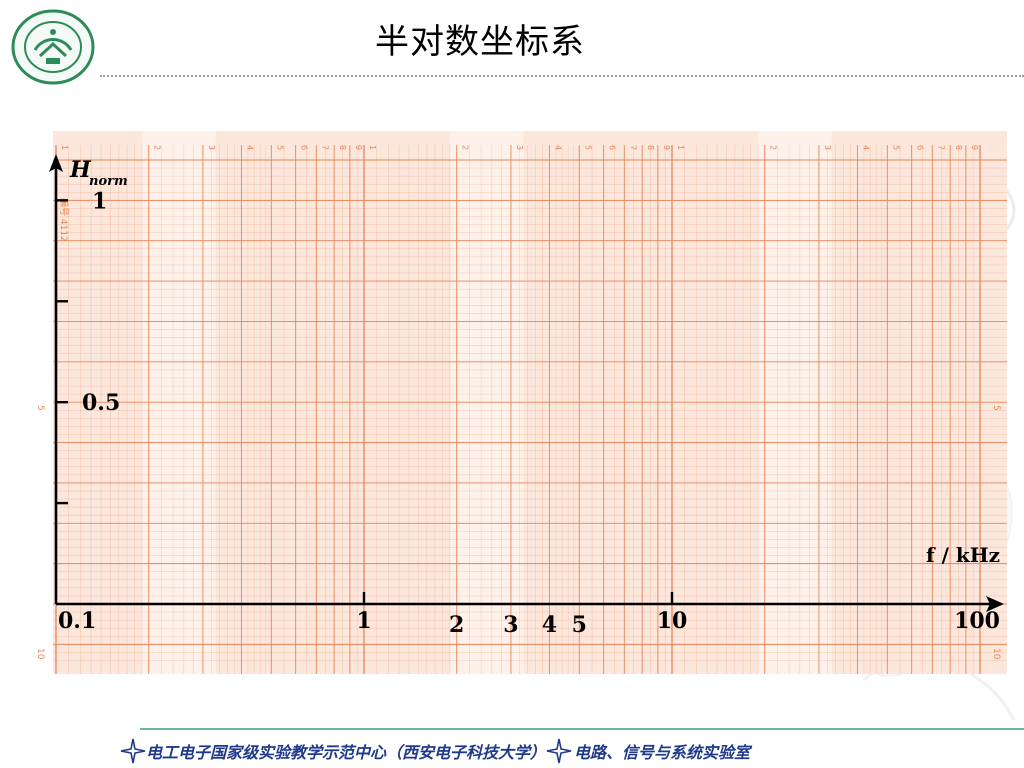 This screenshot has height=768, width=1024. Describe the element at coordinates (101, 403) in the screenshot. I see `y-tick-label: 0.5` at that location.